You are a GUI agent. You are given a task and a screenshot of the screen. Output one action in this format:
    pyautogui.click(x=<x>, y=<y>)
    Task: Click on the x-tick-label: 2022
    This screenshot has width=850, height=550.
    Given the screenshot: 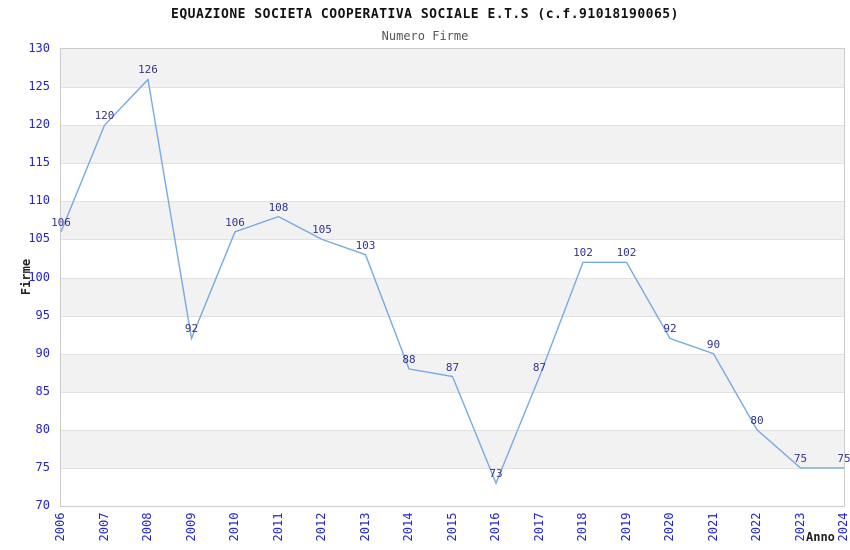 What is the action you would take?
    pyautogui.click(x=756, y=527)
    